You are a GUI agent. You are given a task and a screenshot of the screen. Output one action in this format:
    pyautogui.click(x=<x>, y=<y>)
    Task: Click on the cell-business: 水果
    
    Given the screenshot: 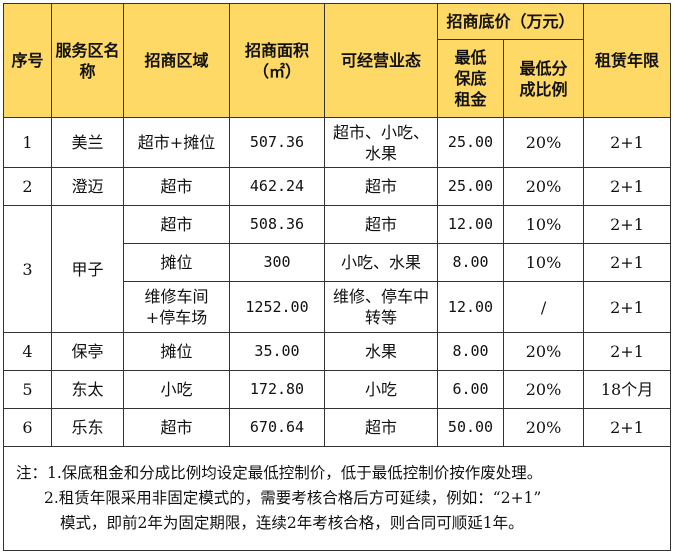 What is the action you would take?
    pyautogui.click(x=381, y=351)
    